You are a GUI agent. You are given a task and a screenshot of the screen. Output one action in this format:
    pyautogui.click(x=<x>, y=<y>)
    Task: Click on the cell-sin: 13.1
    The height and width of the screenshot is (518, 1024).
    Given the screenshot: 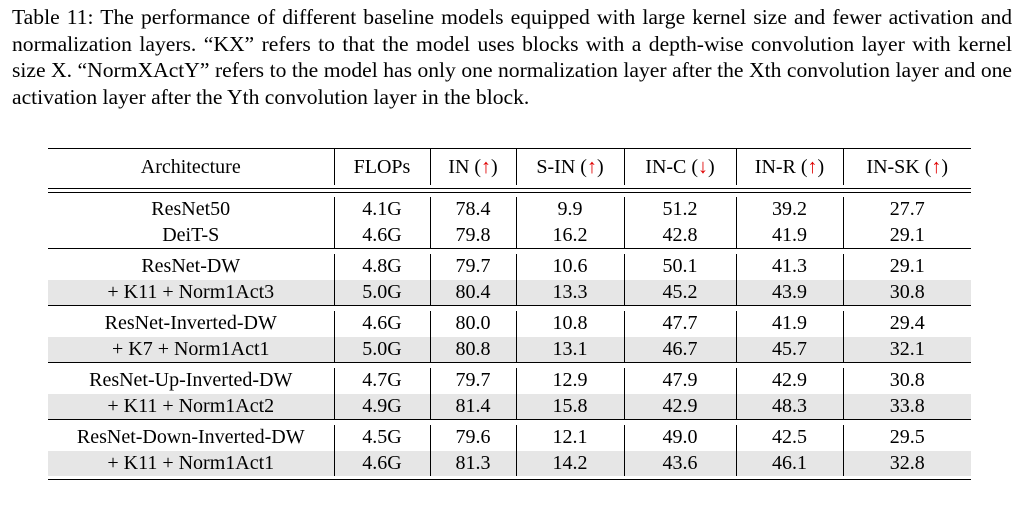 What is the action you would take?
    pyautogui.click(x=570, y=349)
    